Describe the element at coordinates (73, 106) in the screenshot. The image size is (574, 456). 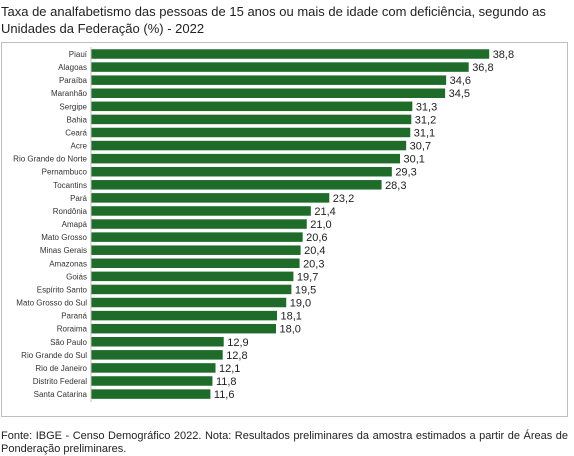
I see `category-label: Sergipe` at that location.